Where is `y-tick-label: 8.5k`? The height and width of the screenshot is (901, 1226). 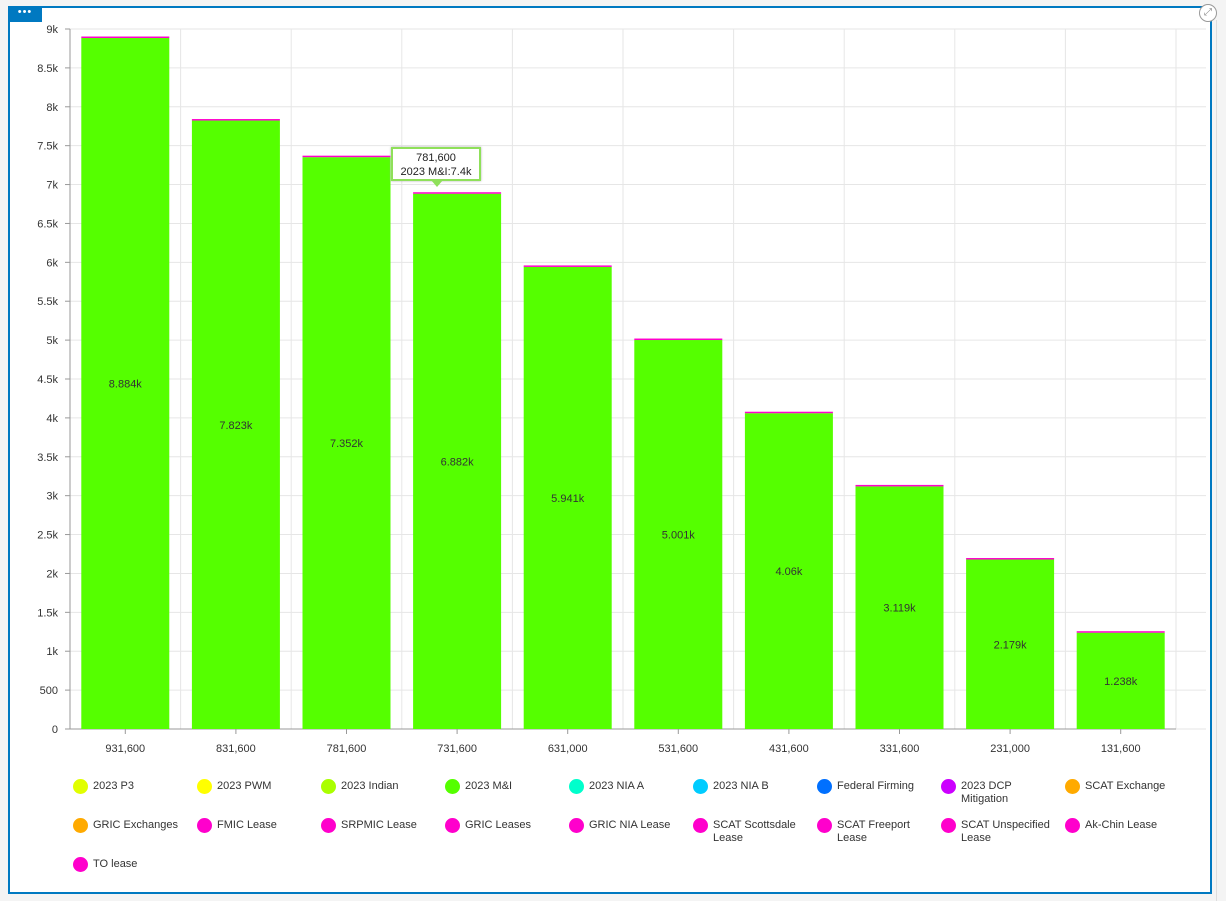 y-tick-label: 8.5k is located at coordinates (47, 69).